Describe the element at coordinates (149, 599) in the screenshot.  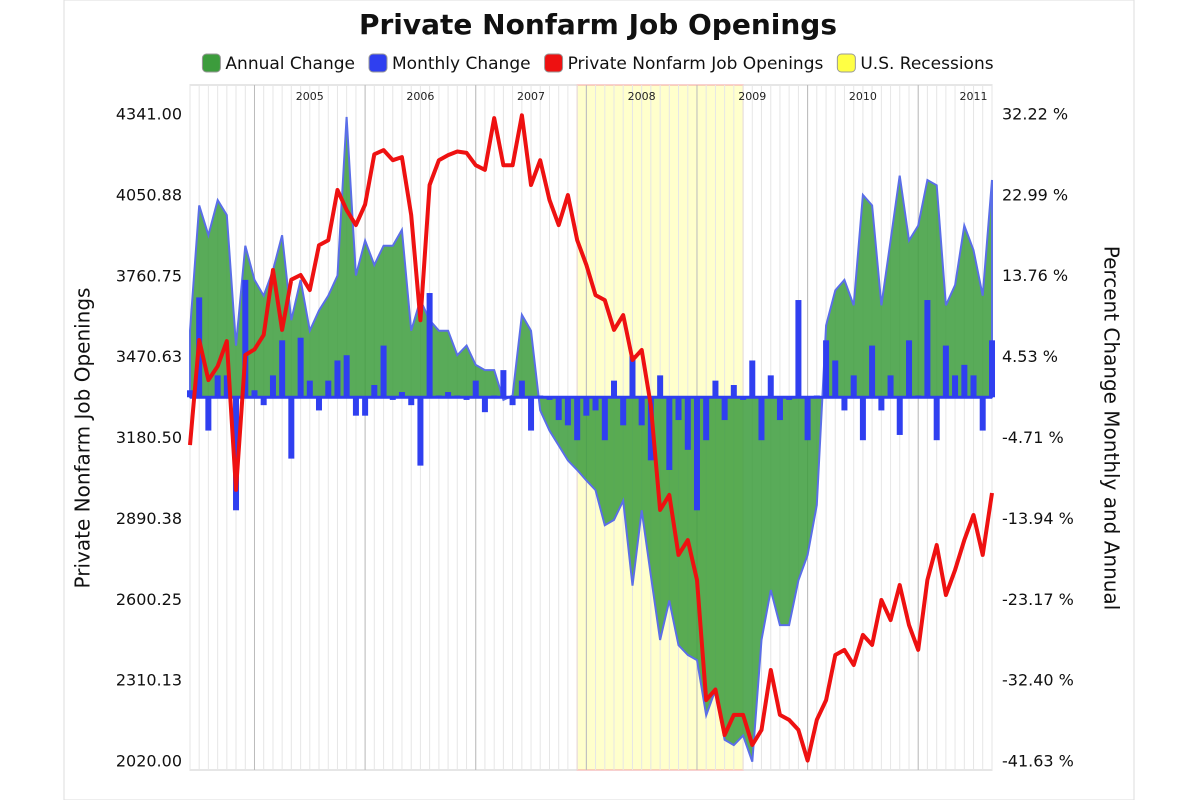
I see `y-tick-label: 2600.25` at that location.